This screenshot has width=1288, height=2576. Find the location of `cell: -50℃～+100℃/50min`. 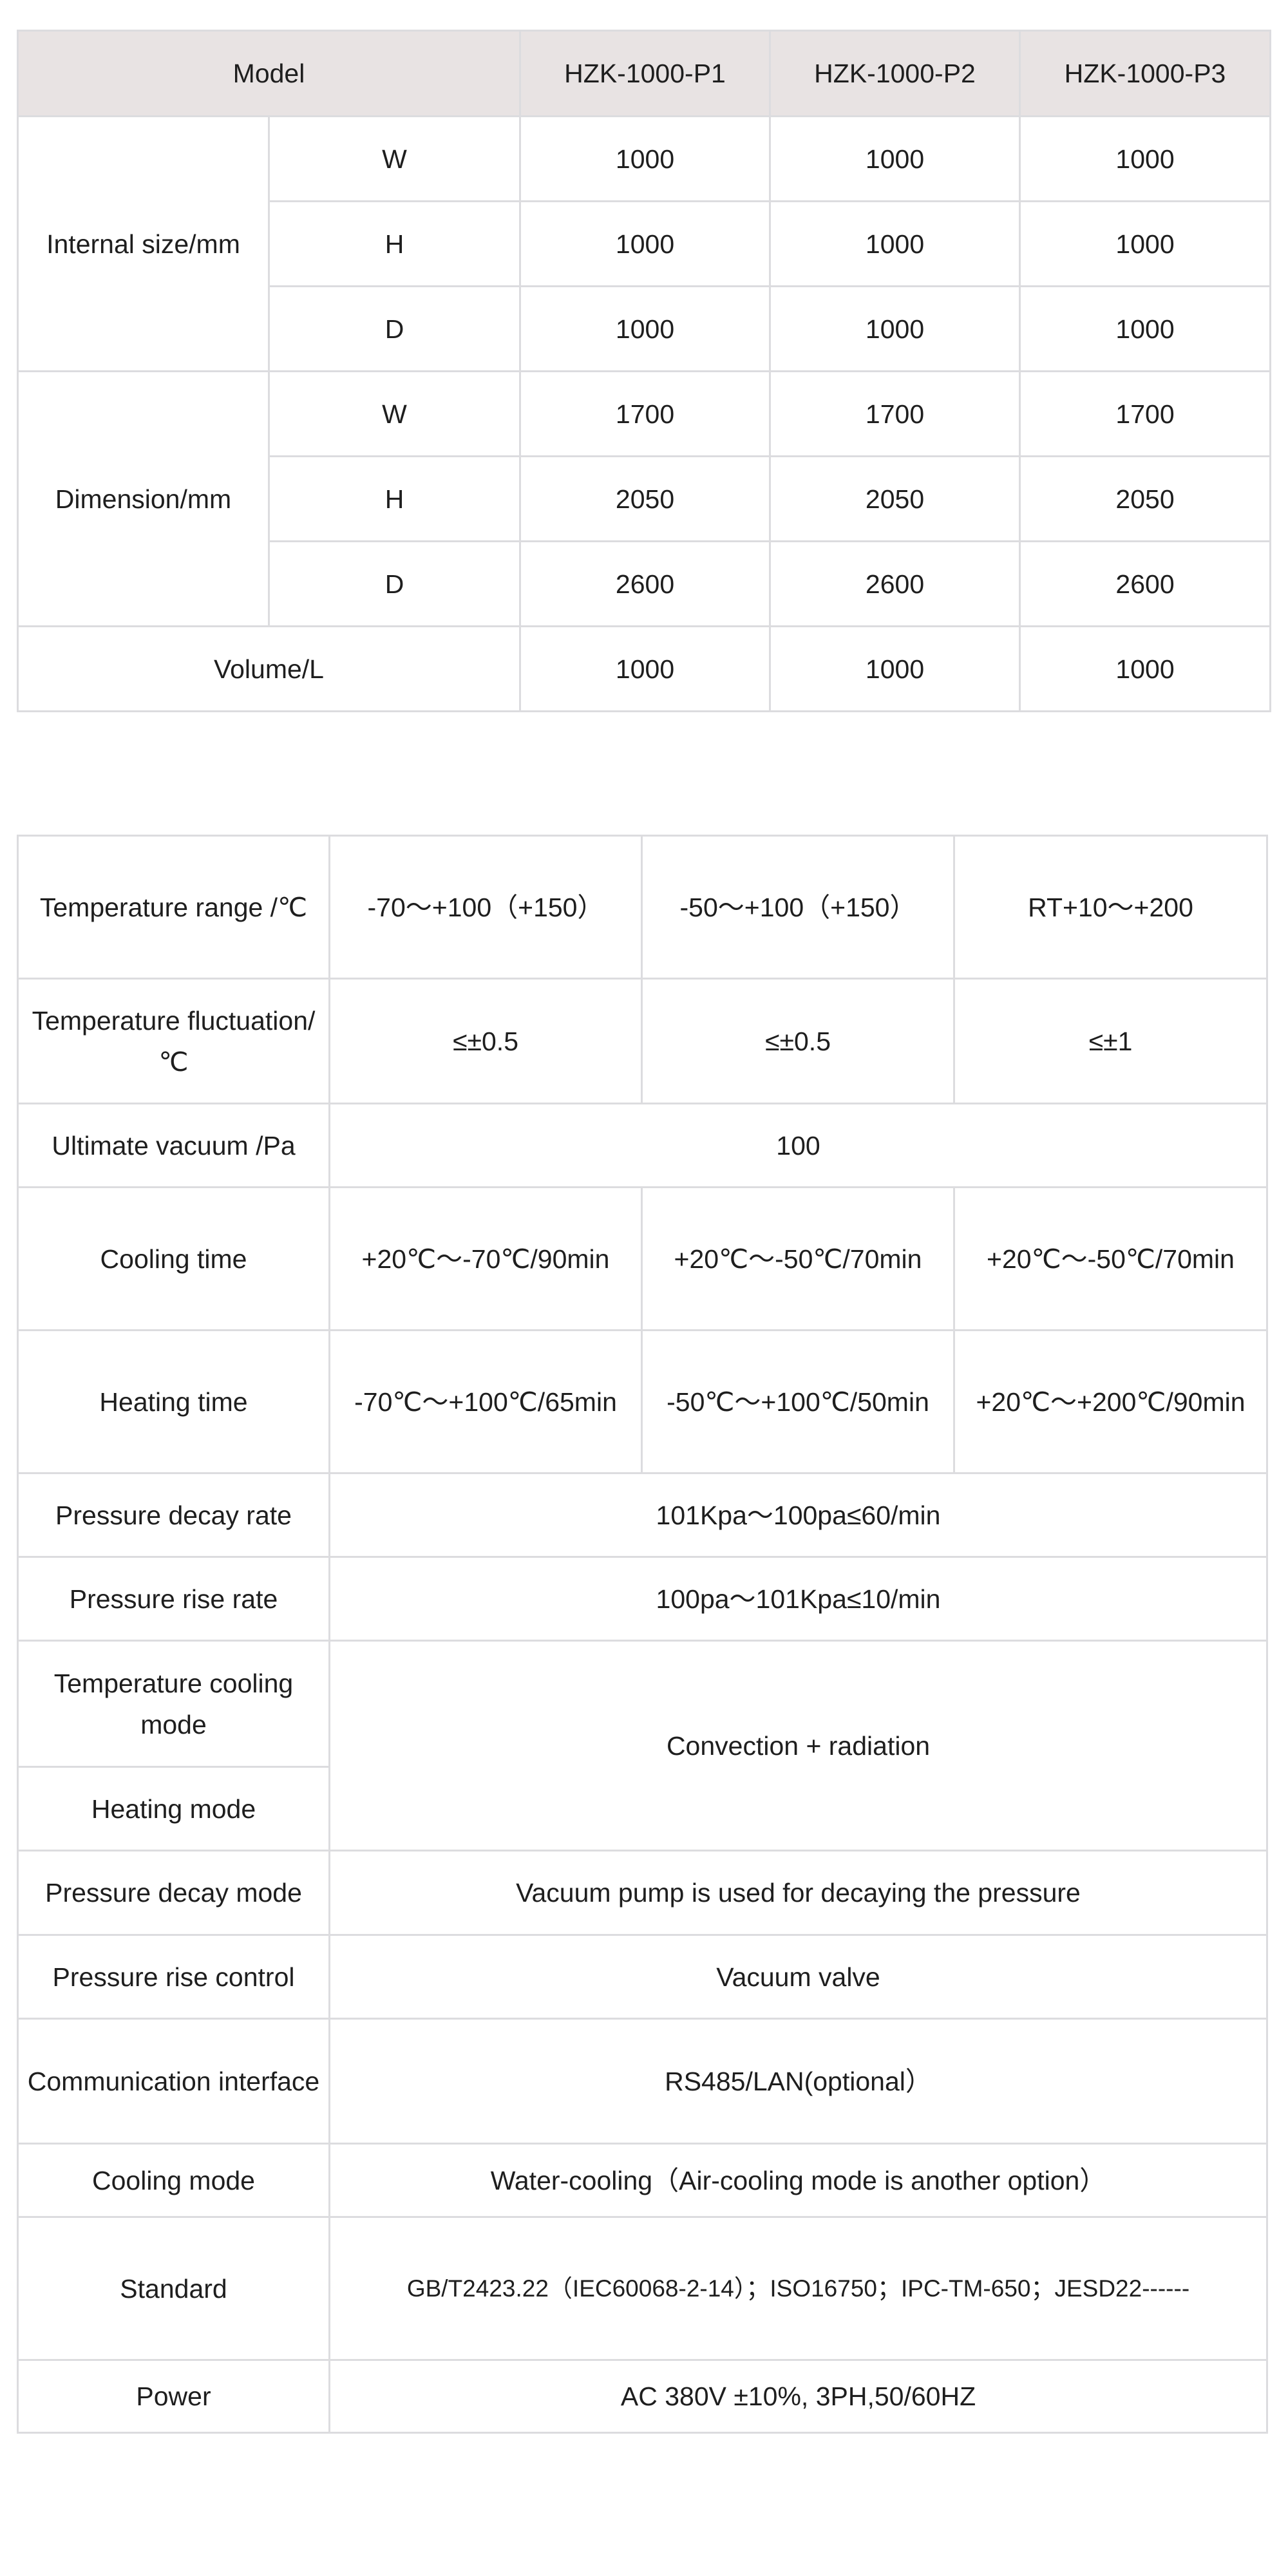

cell: -50℃～+100℃/50min is located at coordinates (798, 1401).